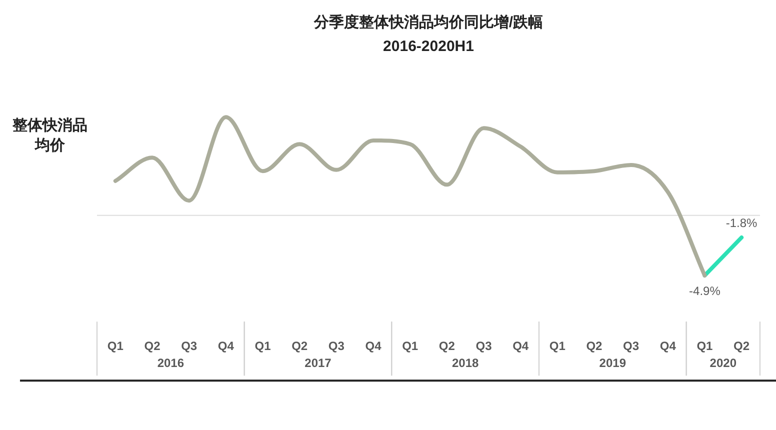  Describe the element at coordinates (742, 223) in the screenshot. I see `data-label: -1.8%` at that location.